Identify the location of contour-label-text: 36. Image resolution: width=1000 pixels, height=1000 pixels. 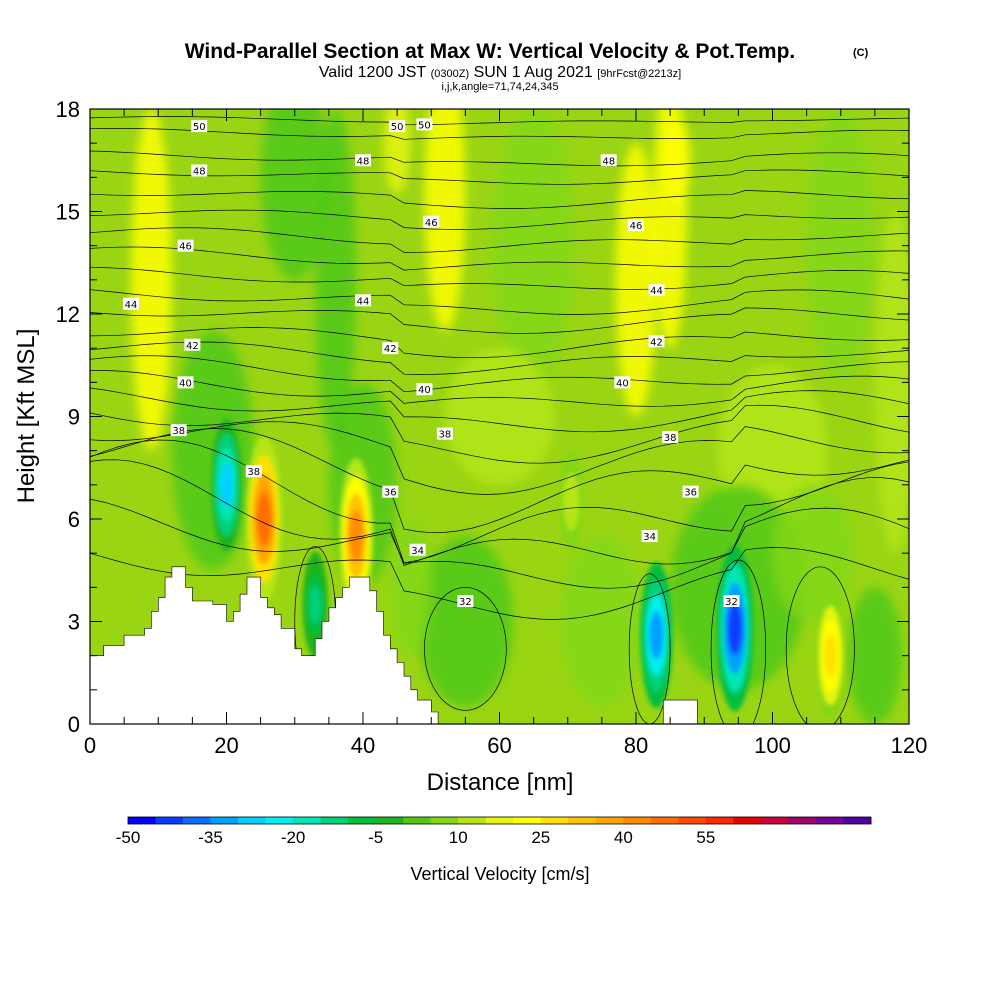
(390, 493).